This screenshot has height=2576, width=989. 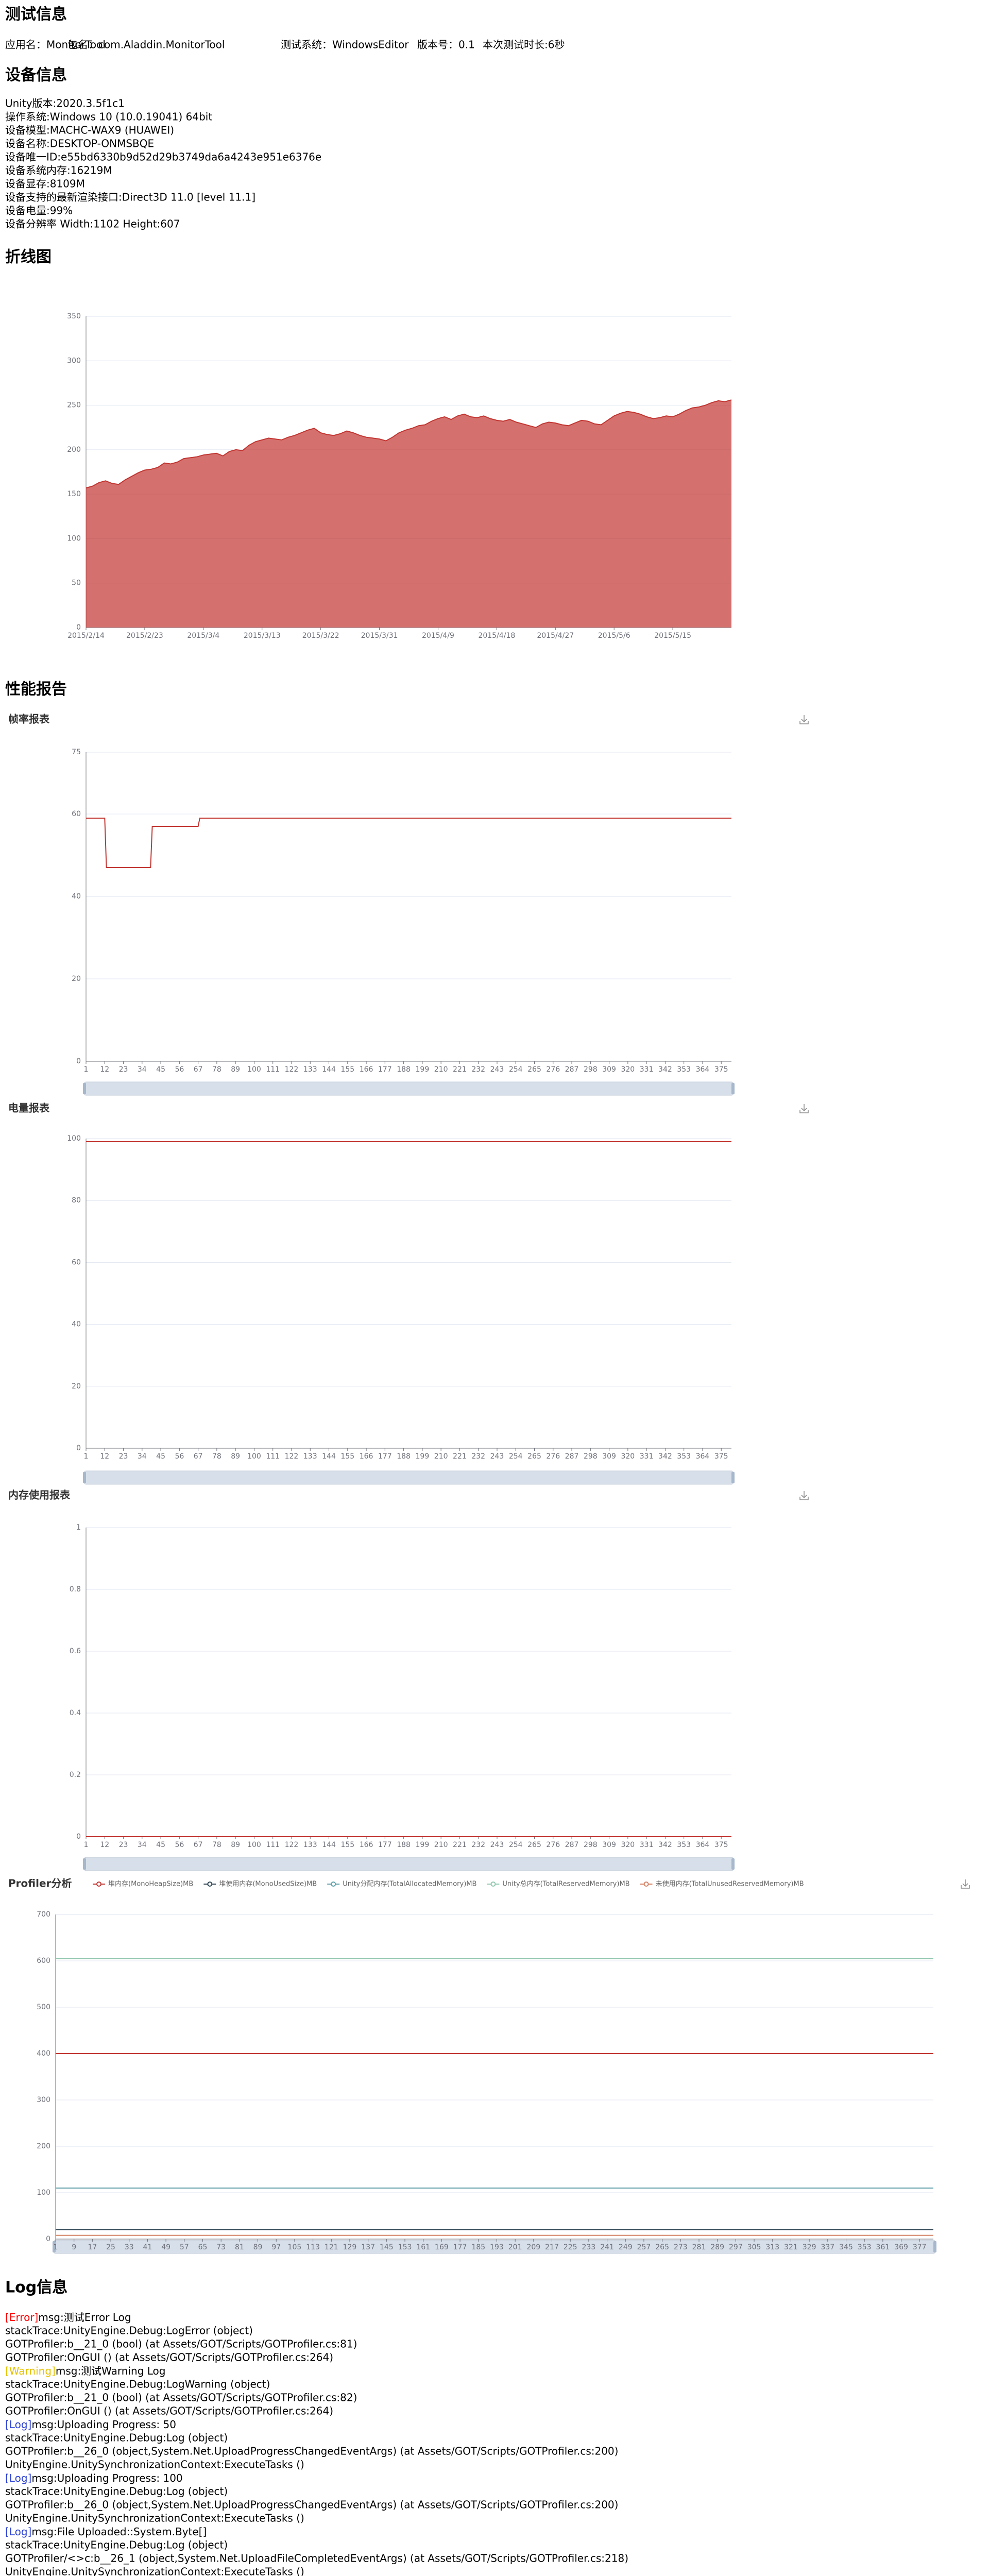 I want to click on x-tick-label: 1, so click(x=56, y=2247).